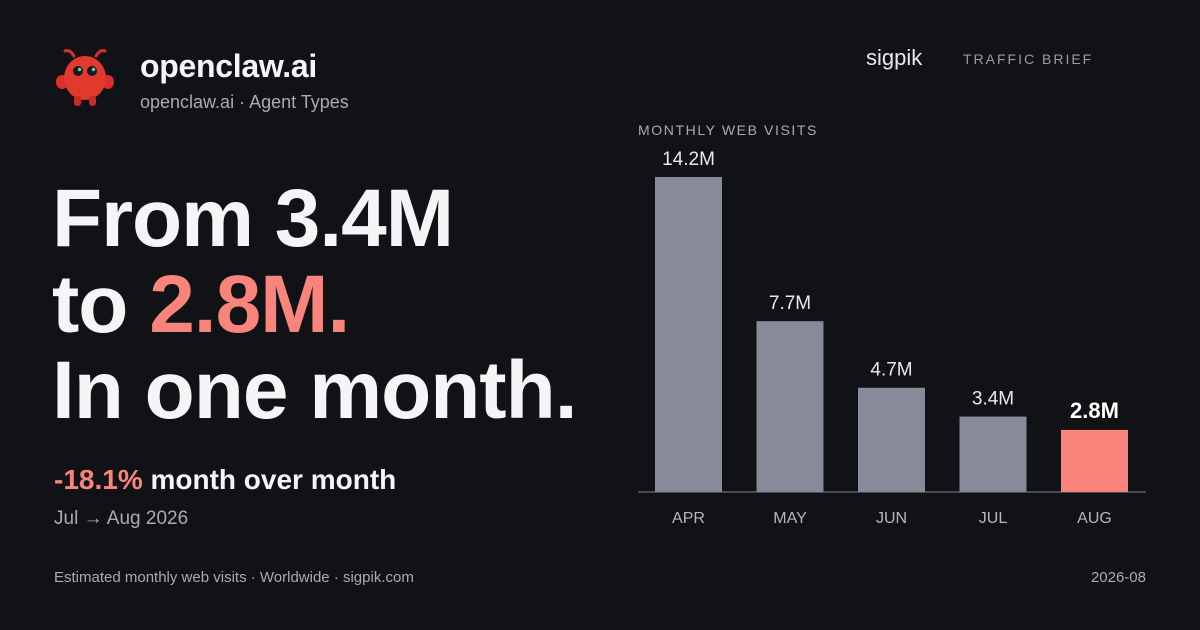 This screenshot has width=1200, height=630. I want to click on data-label-aug: 2.8M, so click(1094, 410).